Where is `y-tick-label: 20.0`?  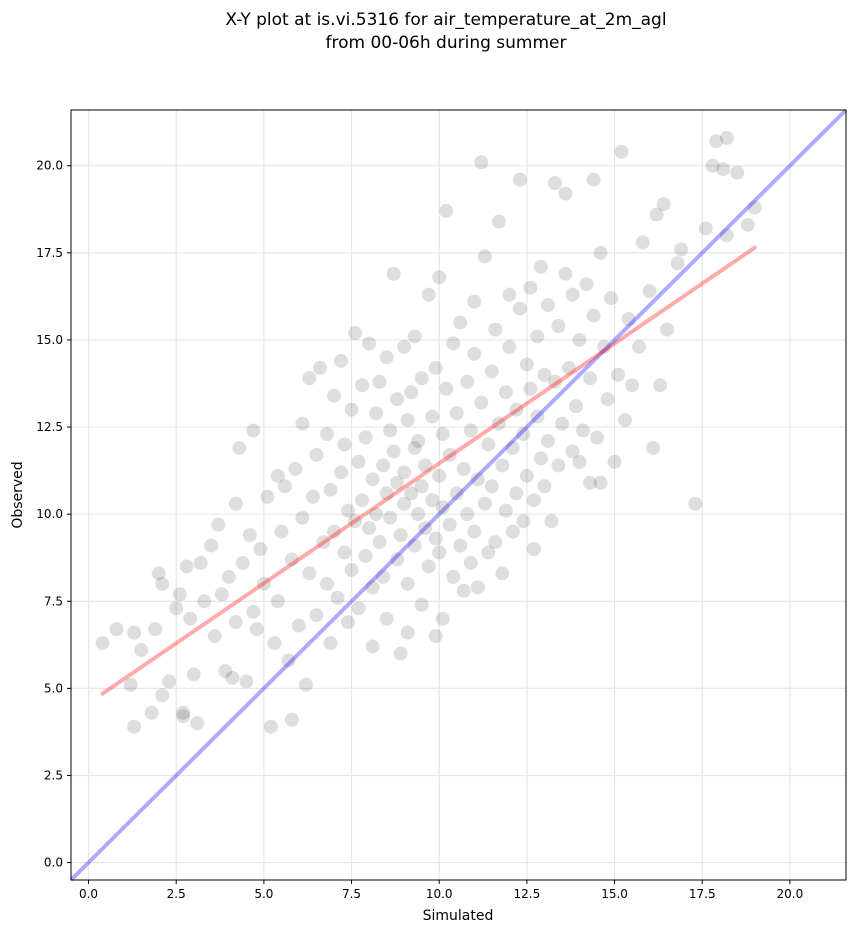 y-tick-label: 20.0 is located at coordinates (49, 166).